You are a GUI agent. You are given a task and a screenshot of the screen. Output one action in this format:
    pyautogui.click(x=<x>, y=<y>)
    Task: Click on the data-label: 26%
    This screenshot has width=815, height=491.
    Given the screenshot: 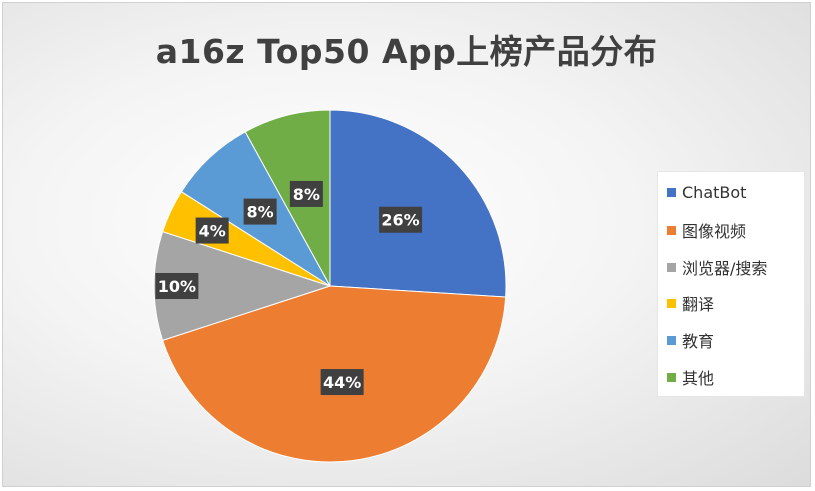 What is the action you would take?
    pyautogui.click(x=401, y=219)
    